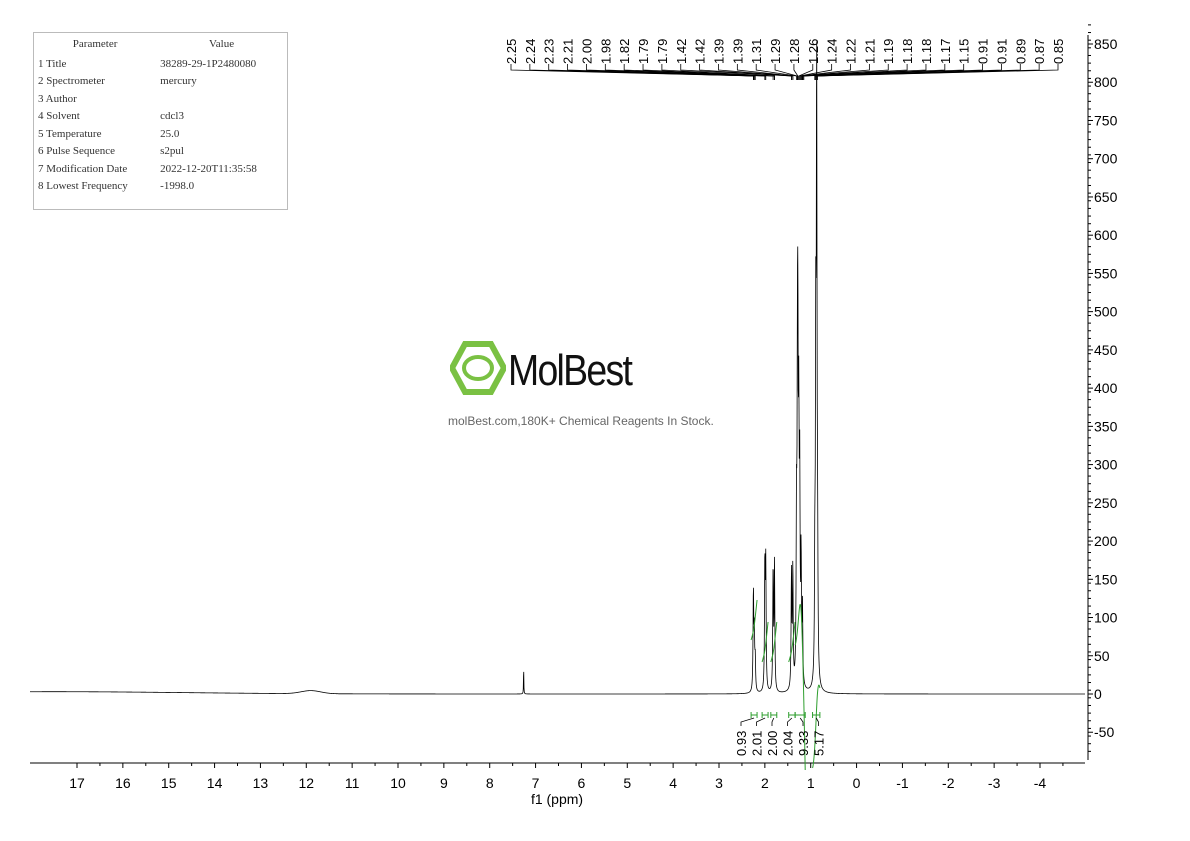 Image resolution: width=1190 pixels, height=841 pixels. I want to click on y-tick-label: 750, so click(1106, 120).